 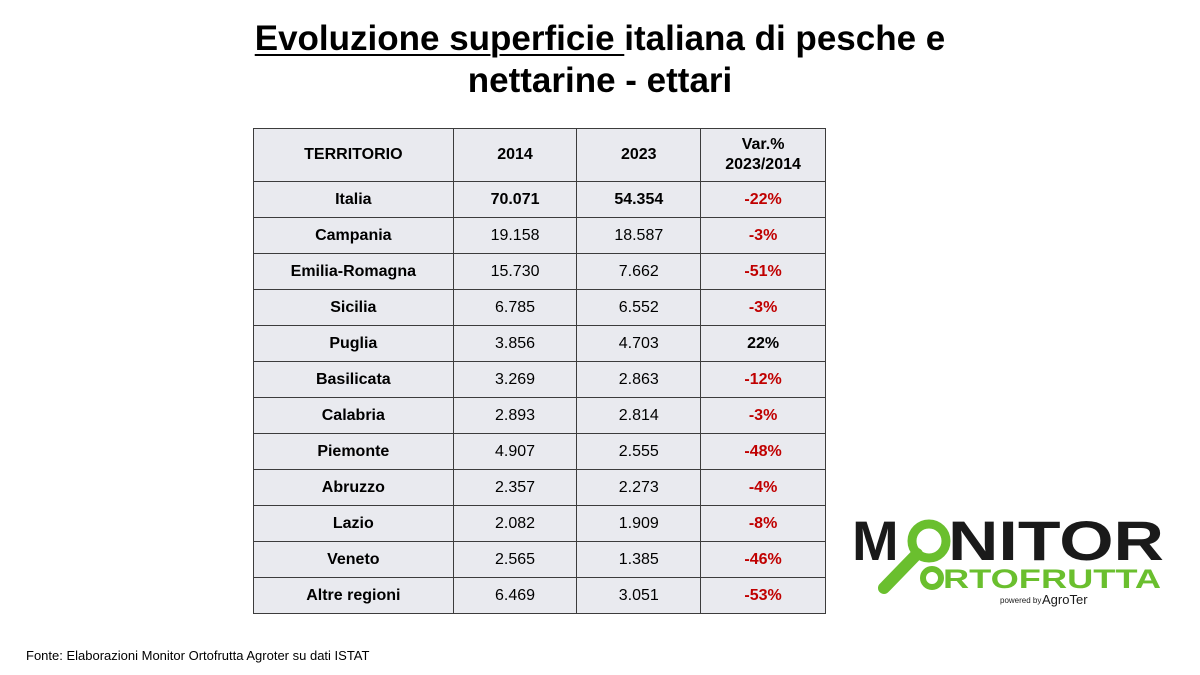 I want to click on table-header-row: TERRITORIO 2014 2023 Var.% 2023/2014, so click(x=539, y=155).